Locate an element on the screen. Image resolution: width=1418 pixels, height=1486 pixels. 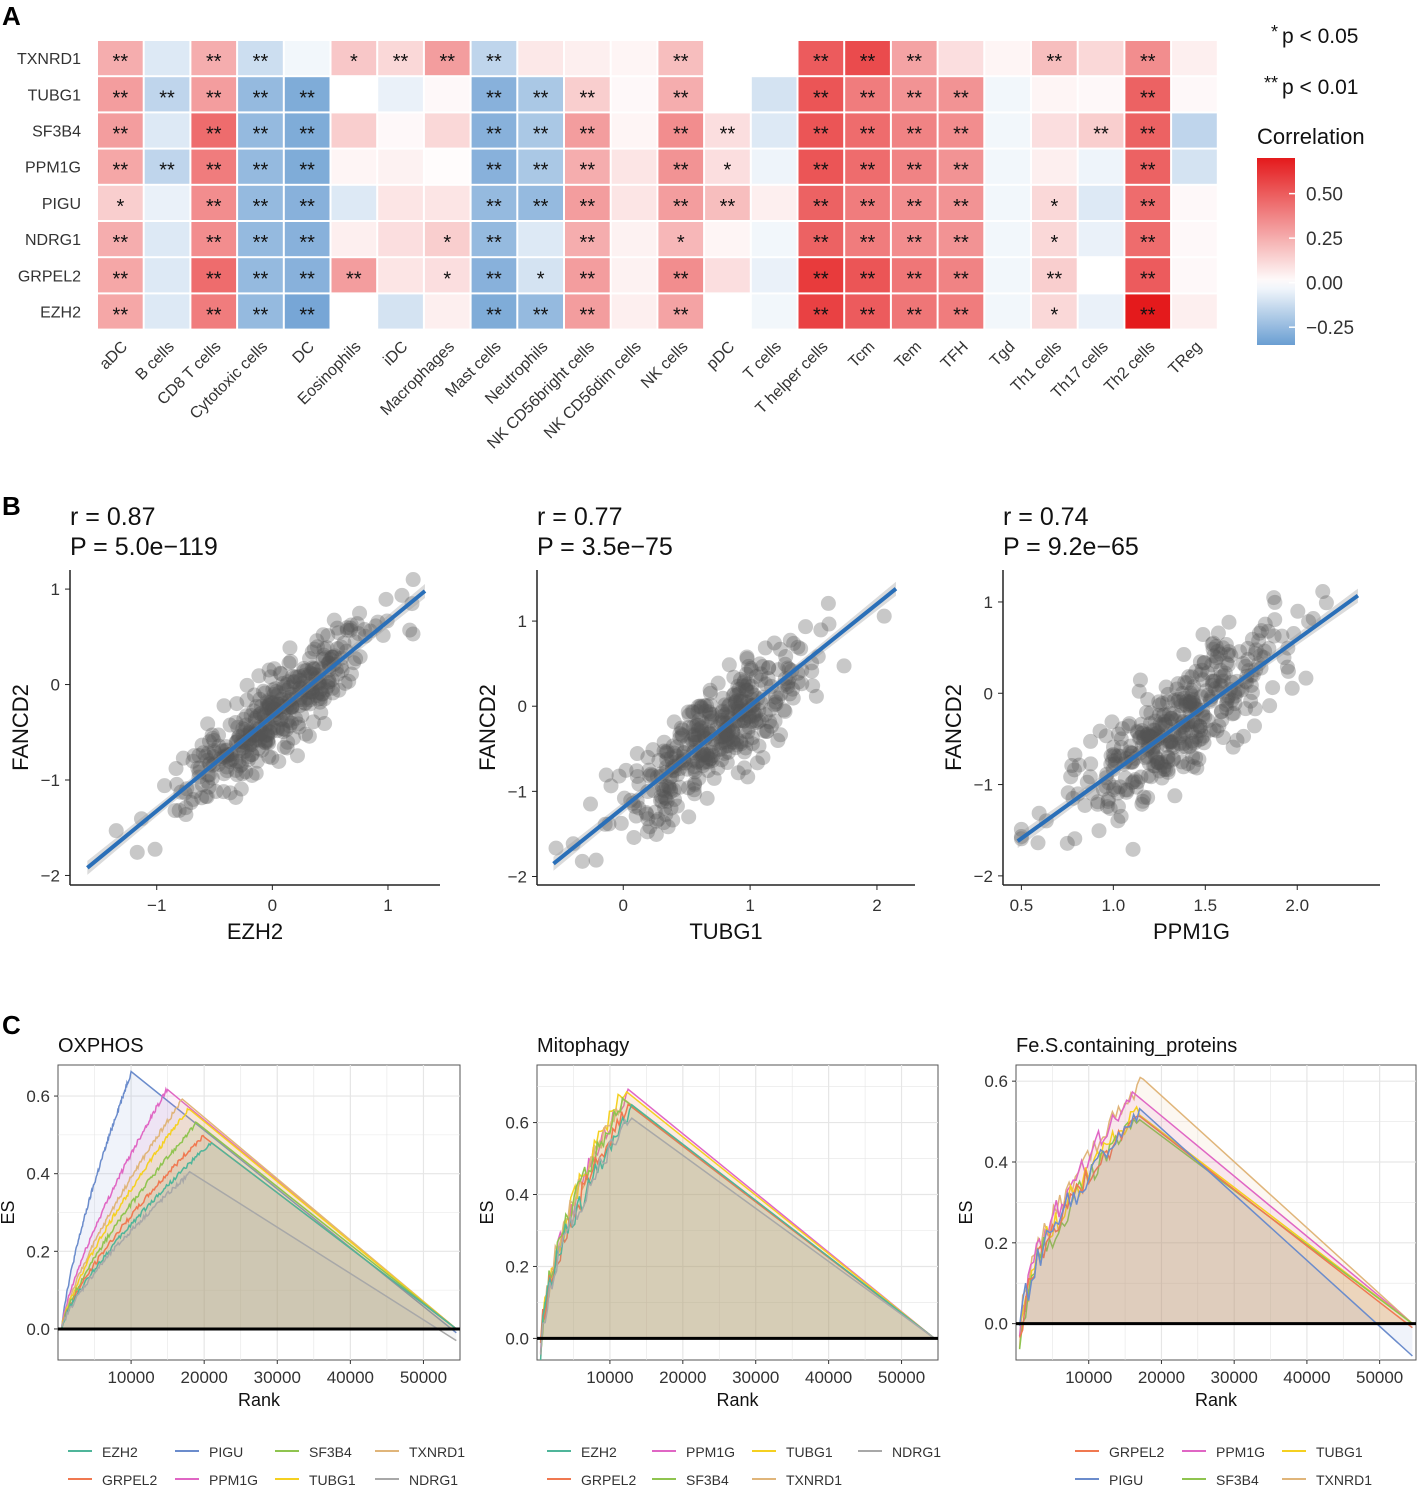
es-curve-tubg1 is located at coordinates (258, 1219).